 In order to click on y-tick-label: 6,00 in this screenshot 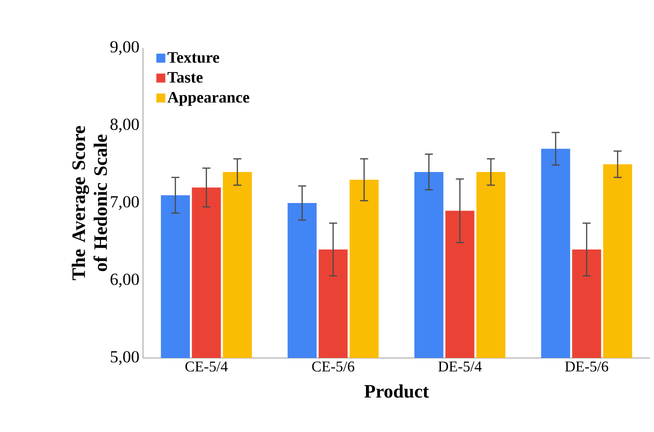, I will do `click(124, 281)`.